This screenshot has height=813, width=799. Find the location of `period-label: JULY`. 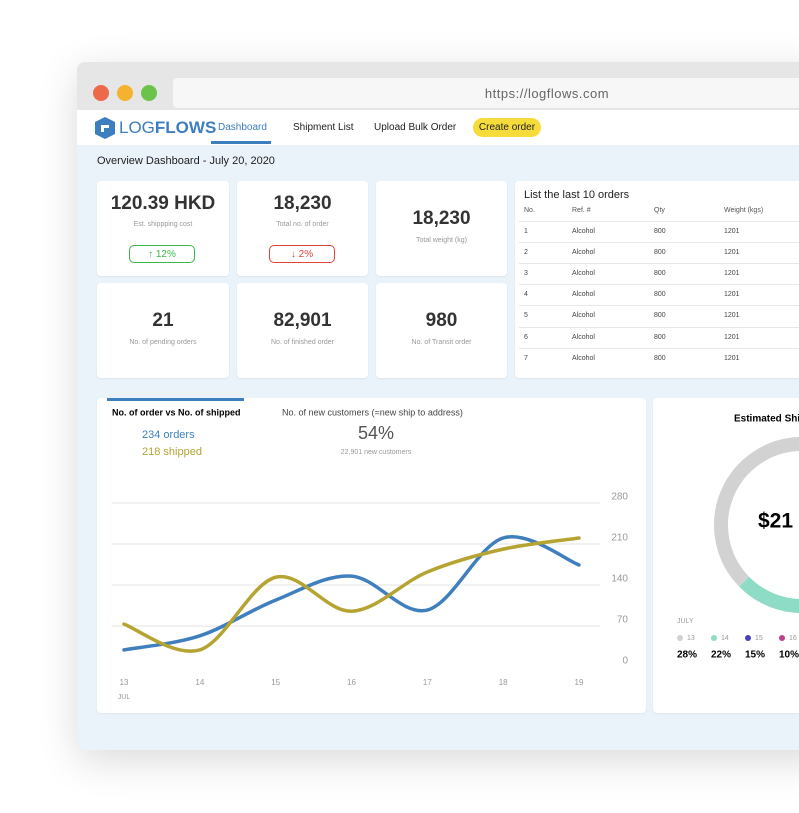

period-label: JULY is located at coordinates (685, 621).